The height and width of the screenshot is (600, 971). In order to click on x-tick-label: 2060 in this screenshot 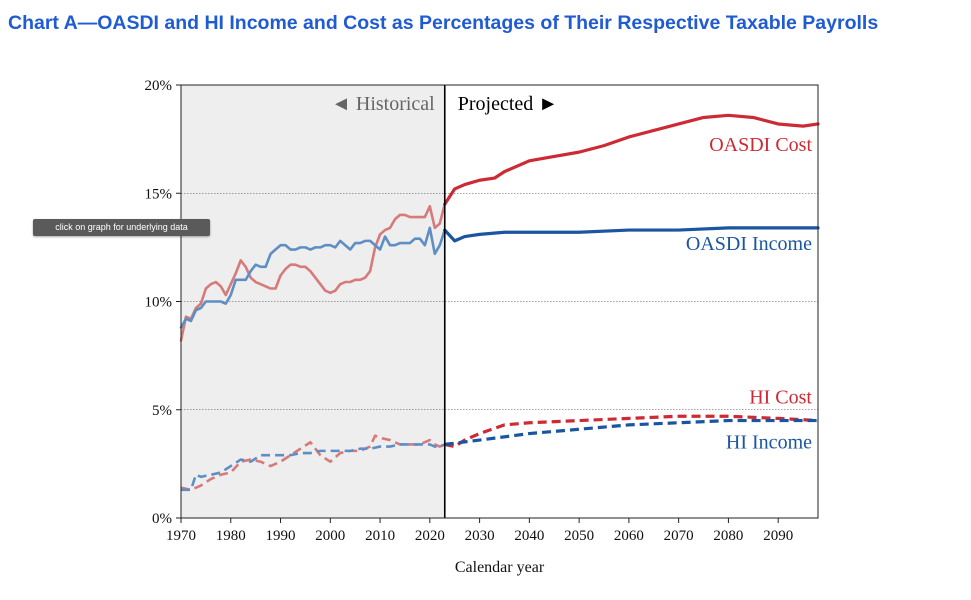, I will do `click(629, 536)`.